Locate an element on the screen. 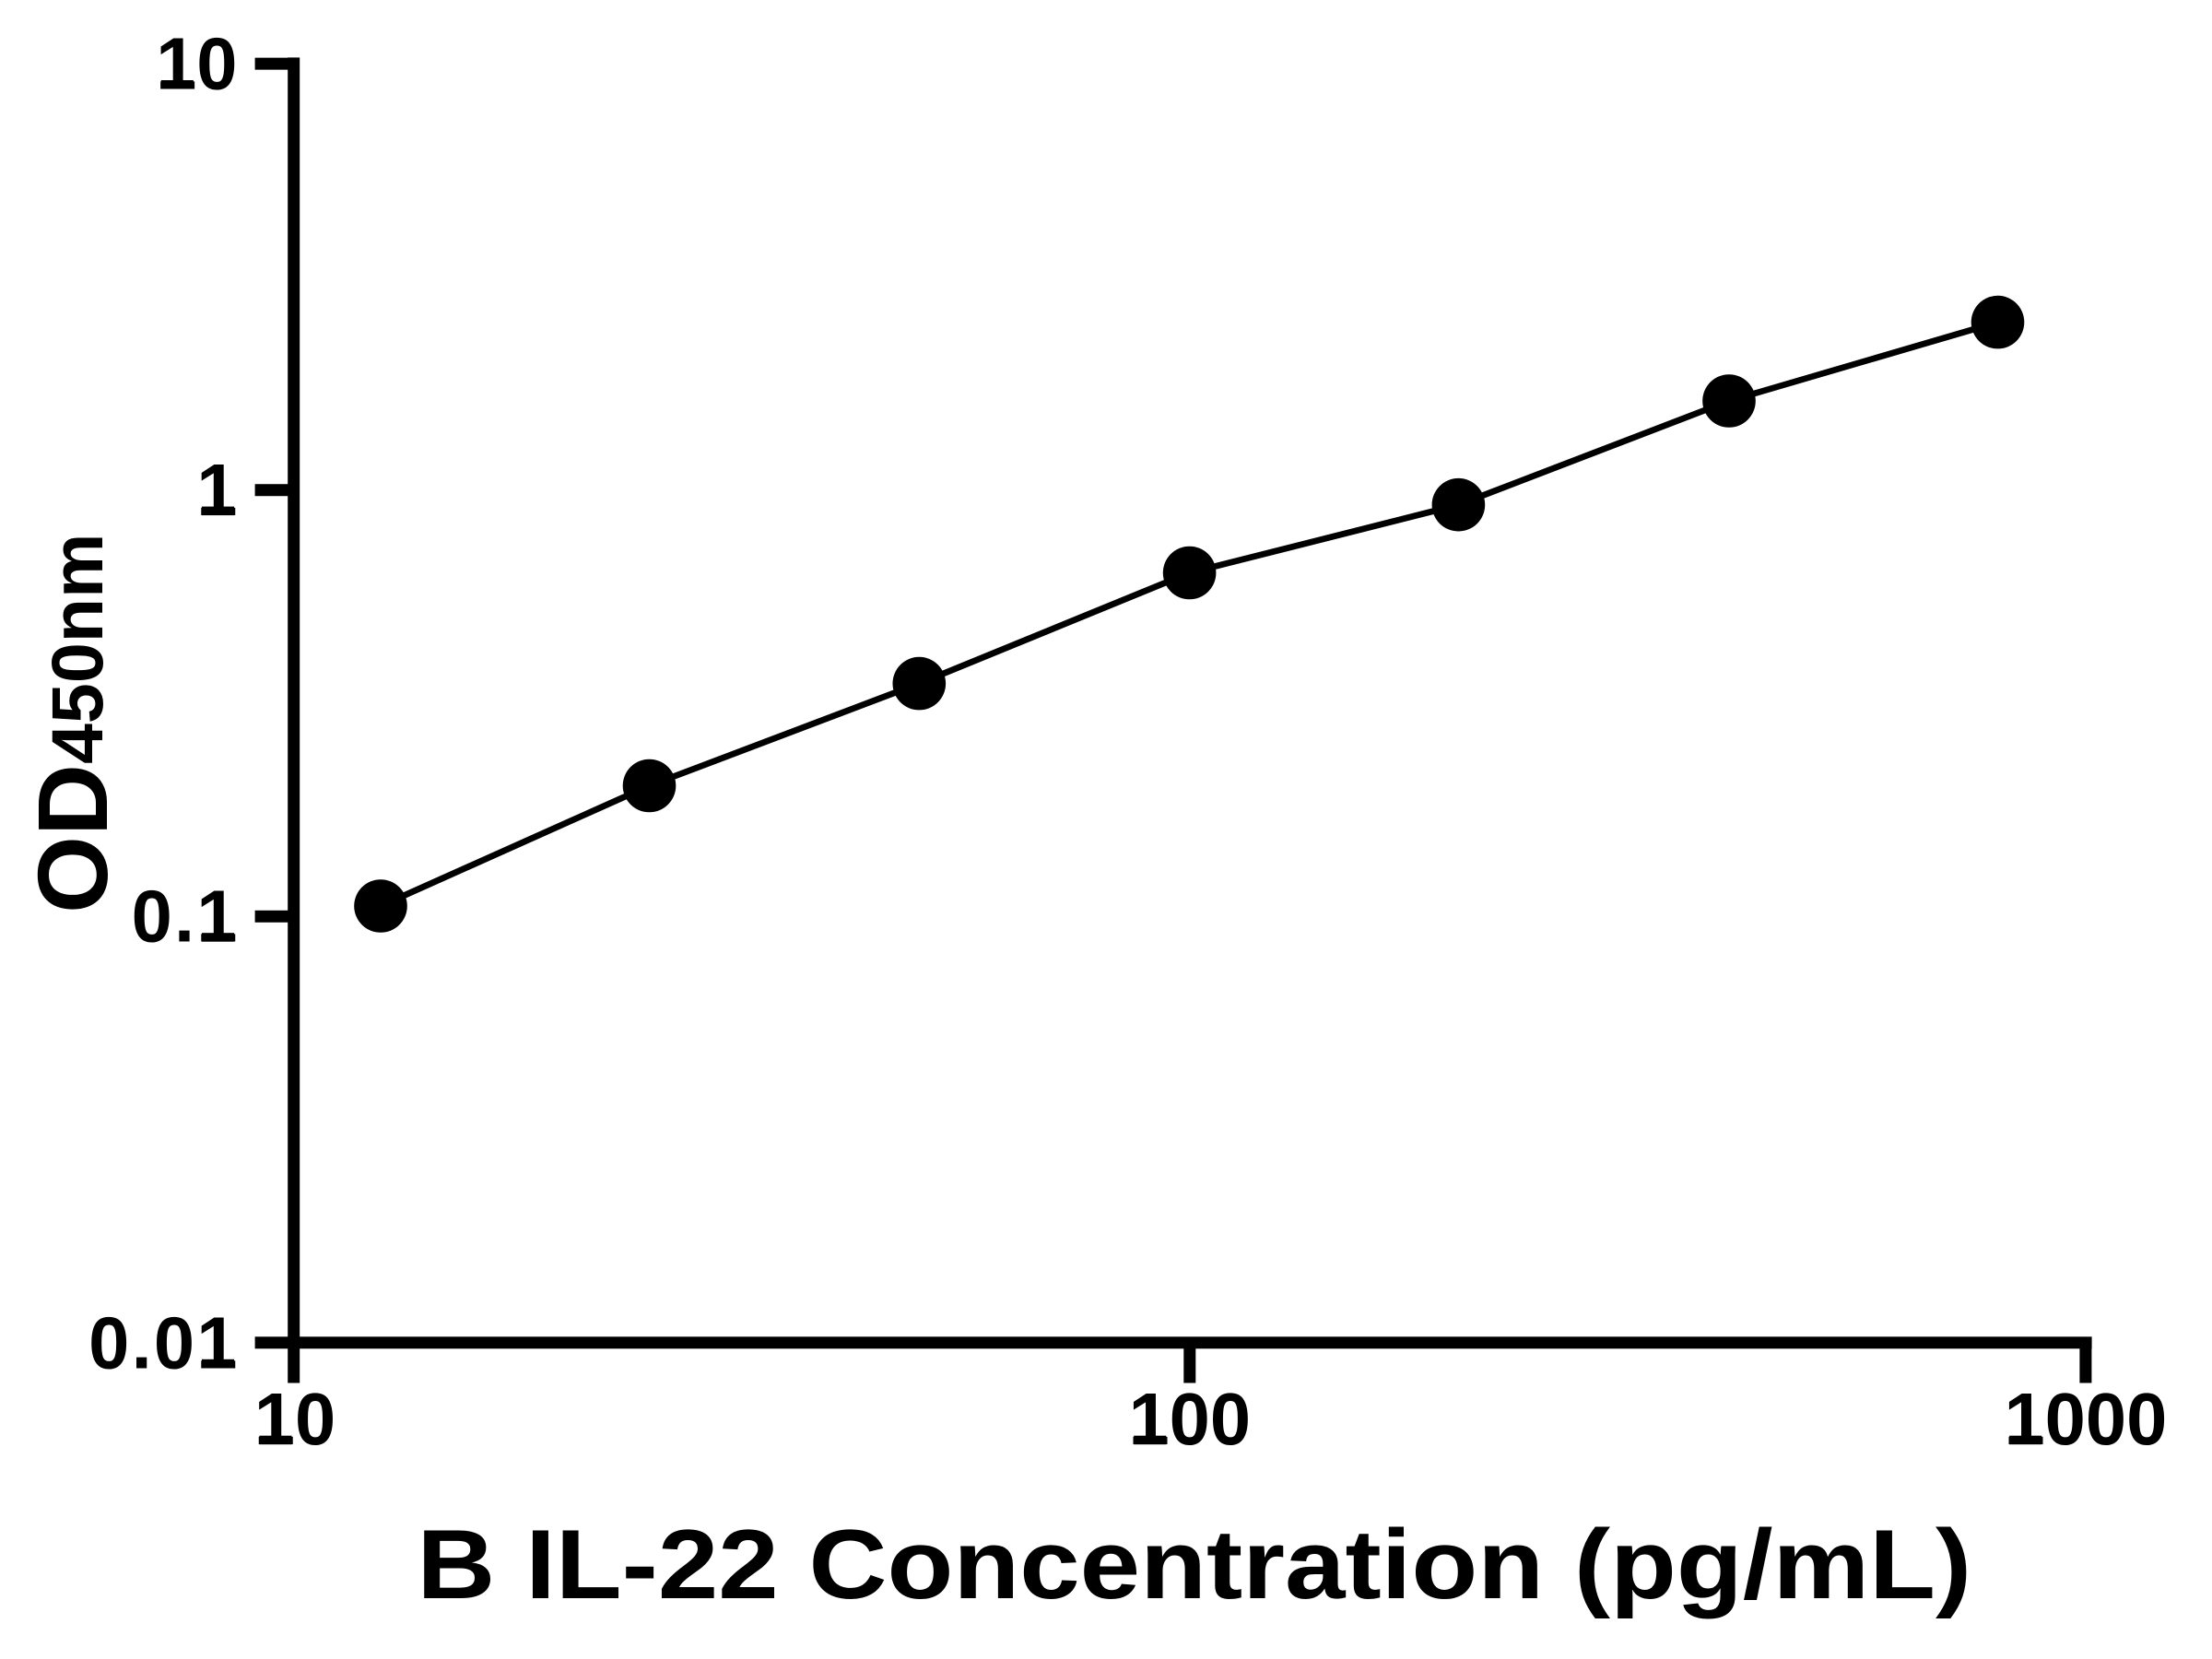 Image resolution: width=2212 pixels, height=1659 pixels. svg-text: 100 is located at coordinates (1189, 1419).